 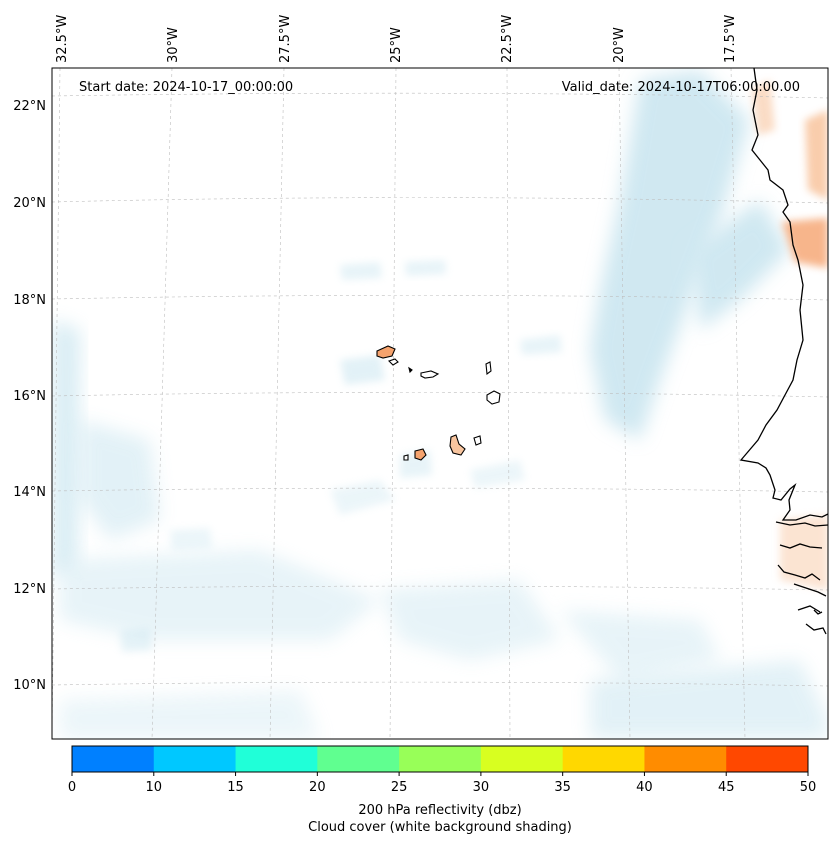 I want to click on lon-label: 17.5°W, so click(x=730, y=39).